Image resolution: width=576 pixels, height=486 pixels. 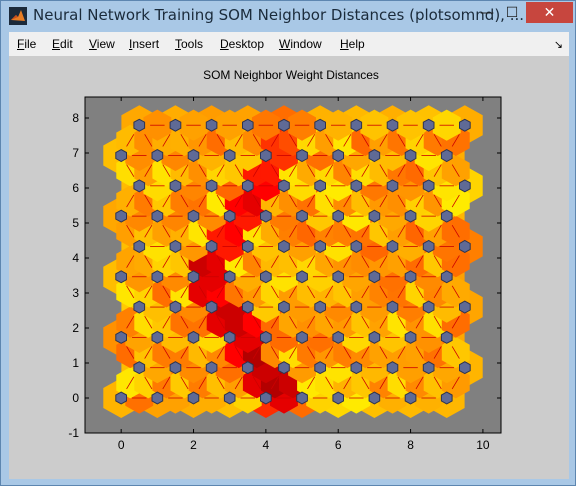 I want to click on menu-help: Help, so click(x=352, y=44).